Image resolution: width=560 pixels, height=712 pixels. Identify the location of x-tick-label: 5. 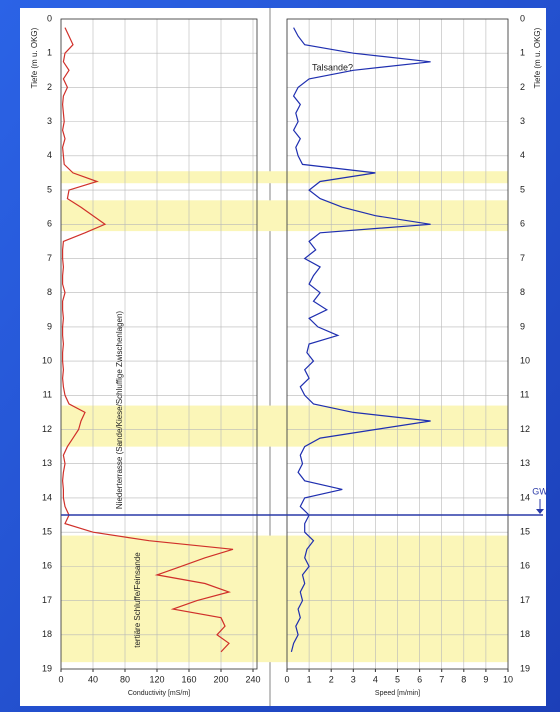
(397, 679).